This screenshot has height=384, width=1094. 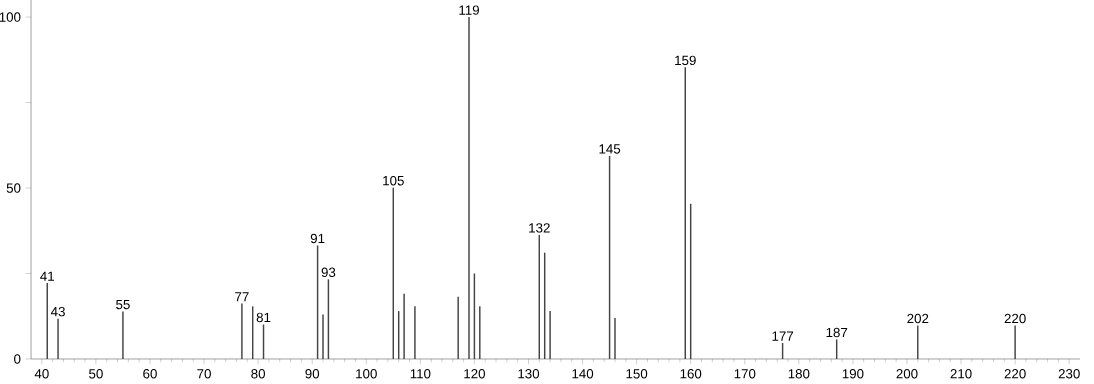 What do you see at coordinates (637, 374) in the screenshot?
I see `x-tick-label: 150` at bounding box center [637, 374].